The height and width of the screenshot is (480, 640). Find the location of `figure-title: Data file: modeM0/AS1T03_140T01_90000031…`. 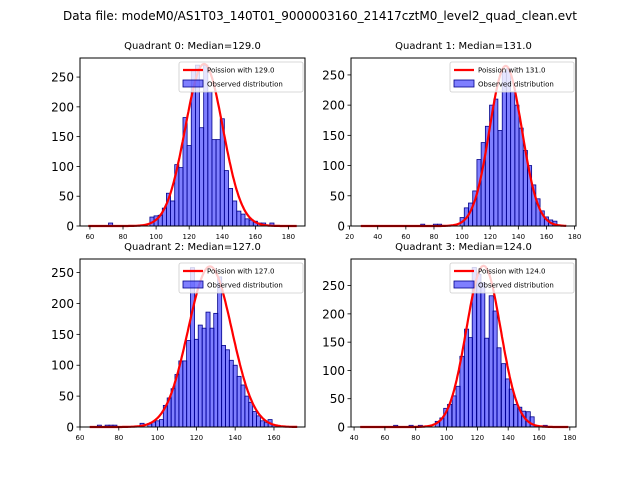

figure-title: Data file: modeM0/AS1T03_140T01_90000031… is located at coordinates (320, 16).